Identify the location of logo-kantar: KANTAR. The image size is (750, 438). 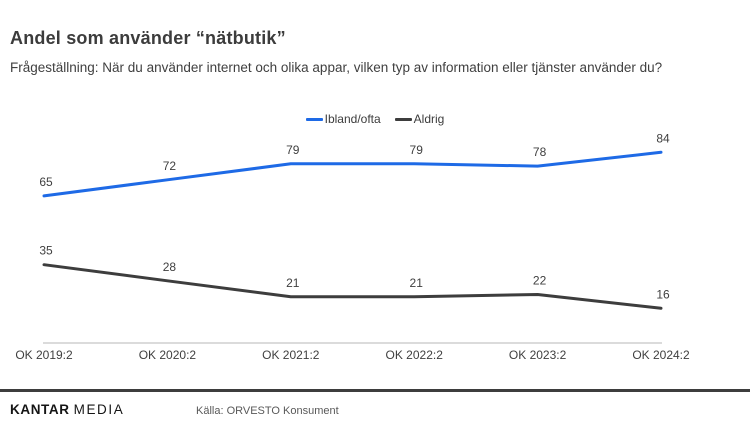
(40, 409).